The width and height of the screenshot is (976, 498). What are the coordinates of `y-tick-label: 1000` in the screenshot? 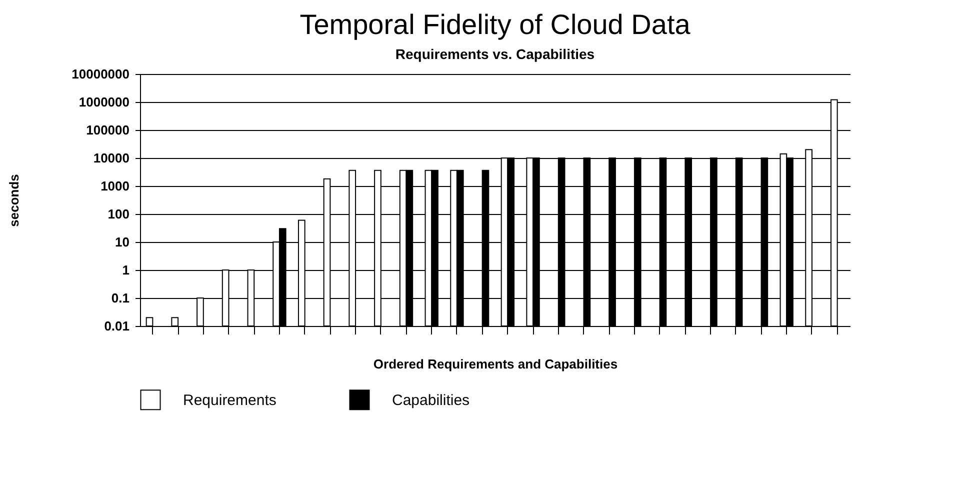 It's located at (115, 186).